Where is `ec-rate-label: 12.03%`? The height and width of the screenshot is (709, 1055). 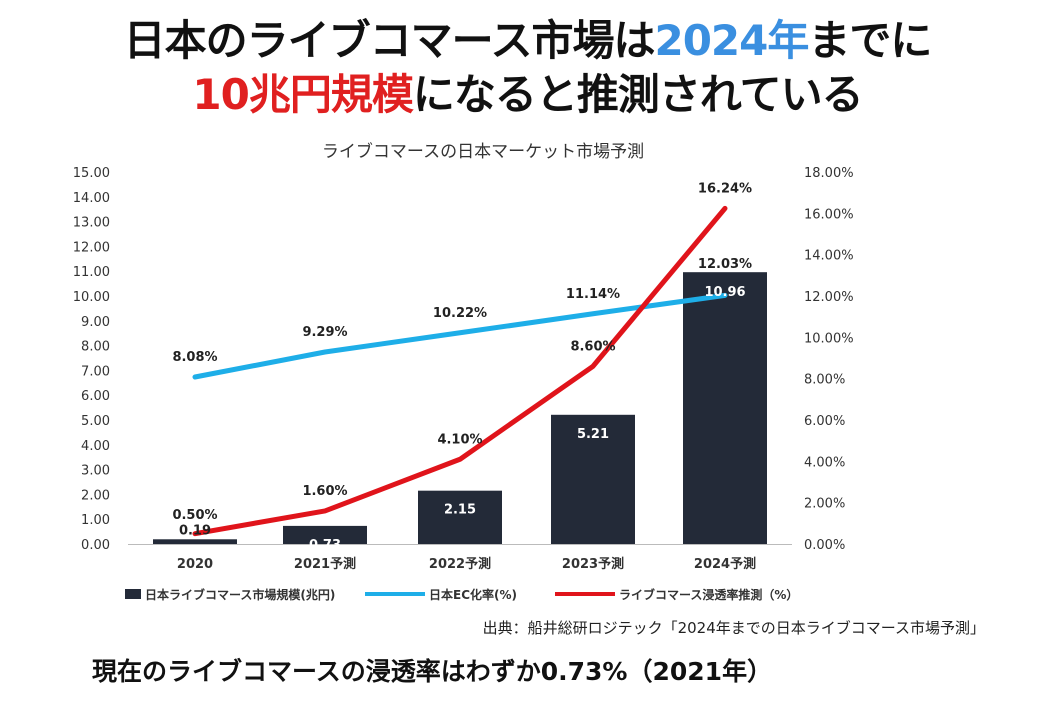 ec-rate-label: 12.03% is located at coordinates (725, 264).